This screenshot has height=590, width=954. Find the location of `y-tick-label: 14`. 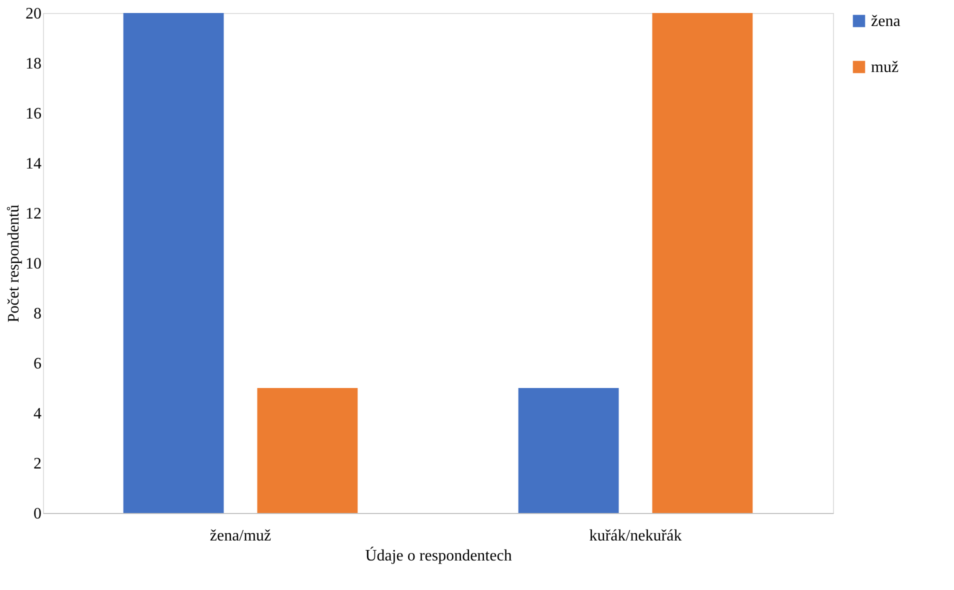

y-tick-label: 14 is located at coordinates (34, 164).